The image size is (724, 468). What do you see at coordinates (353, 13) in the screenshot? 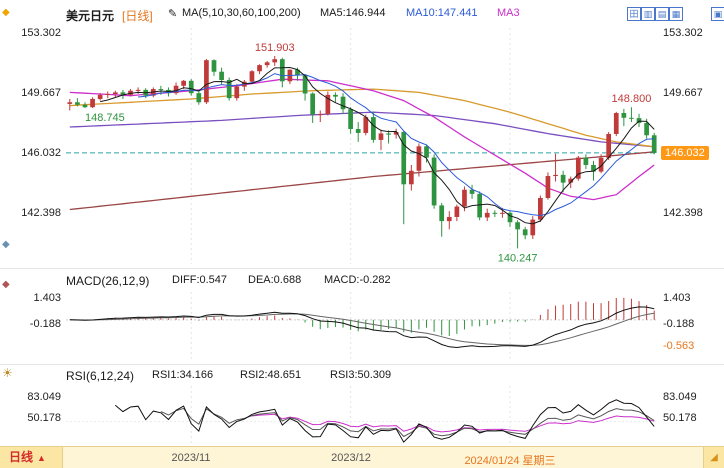
I see `ma5-value-label: MA5:146.944` at bounding box center [353, 13].